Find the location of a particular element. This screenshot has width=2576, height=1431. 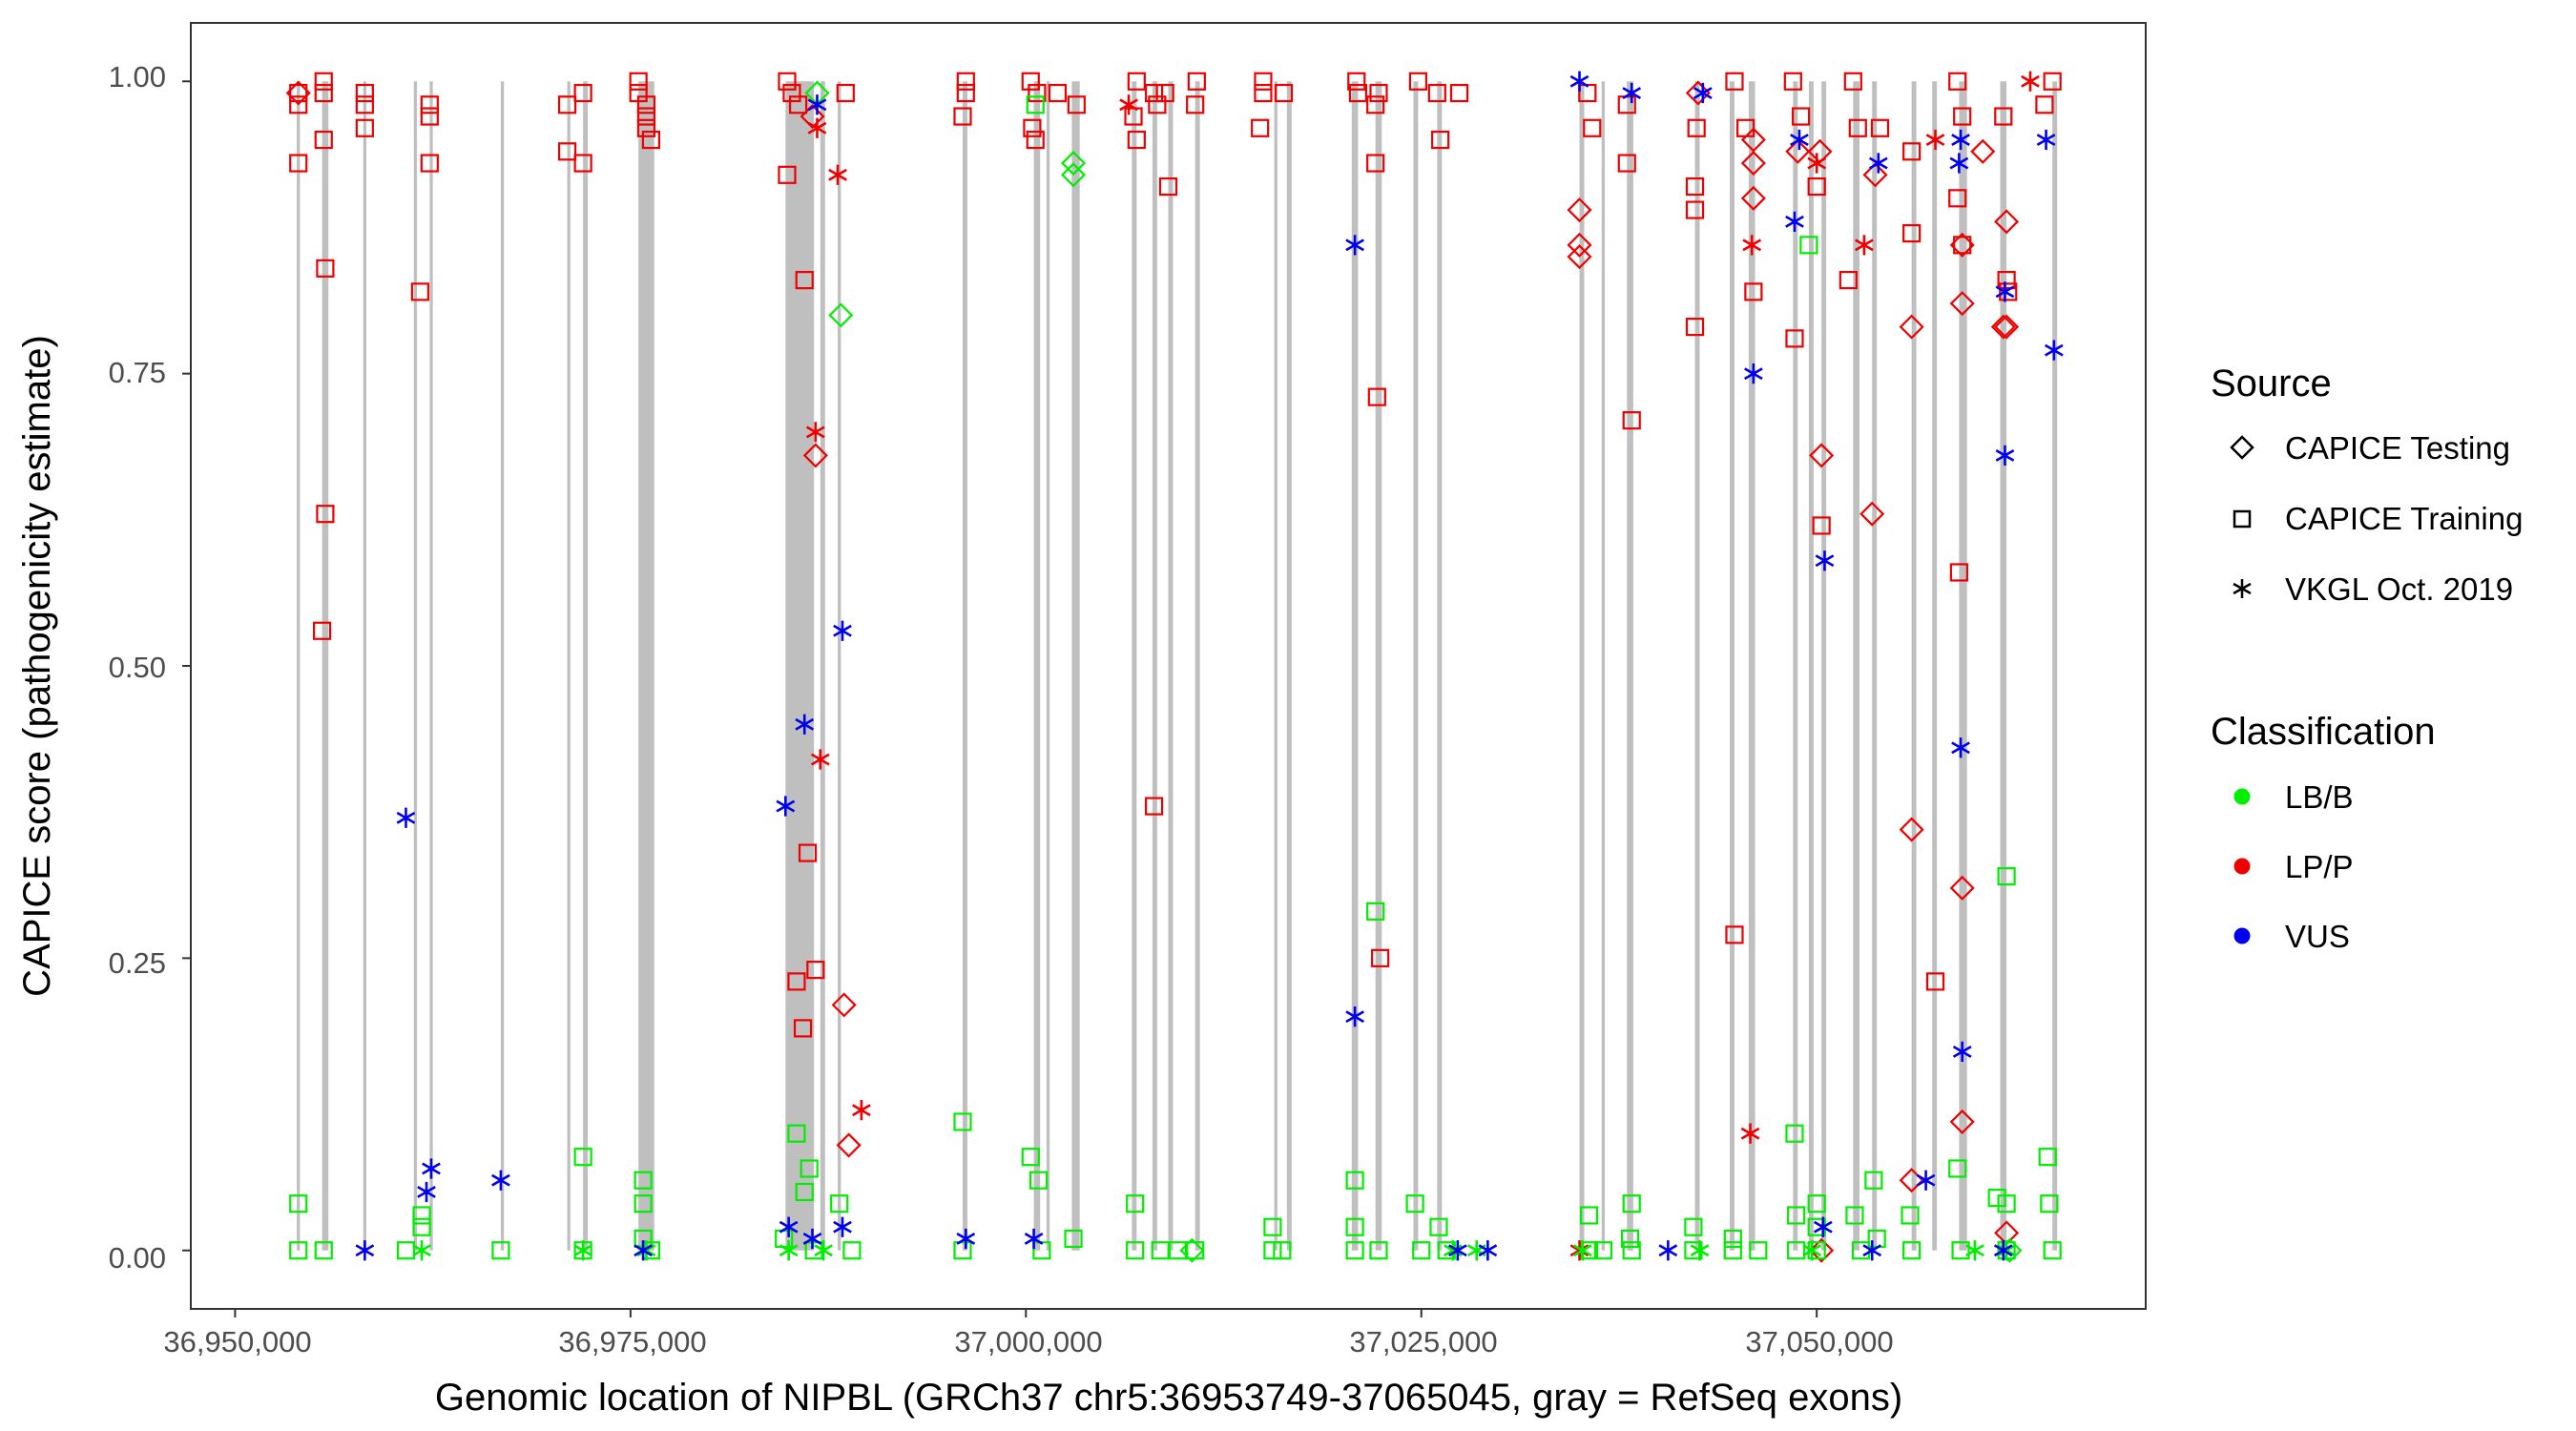

x-tick-label: 37,025,000 is located at coordinates (1423, 1341).